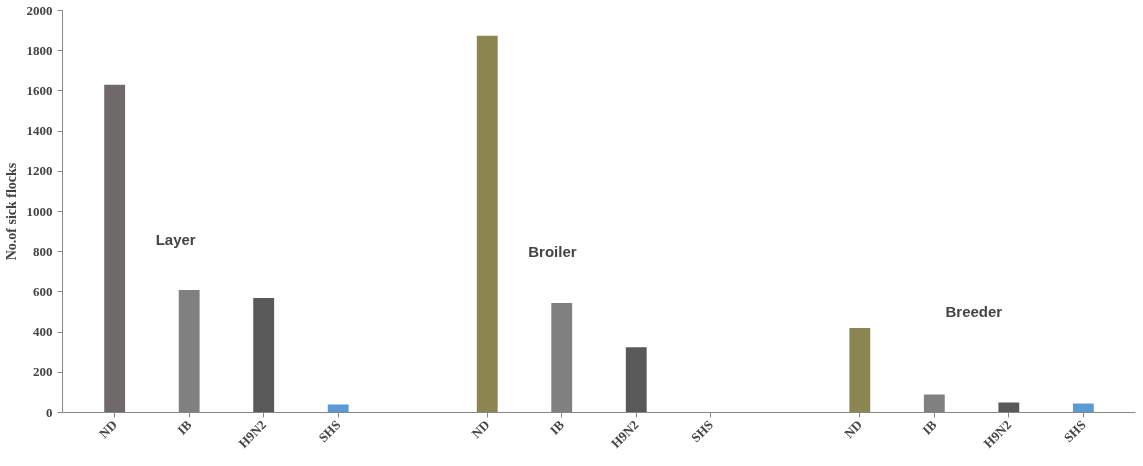 Image resolution: width=1143 pixels, height=466 pixels. I want to click on y-tick-label: 1600, so click(39, 90).